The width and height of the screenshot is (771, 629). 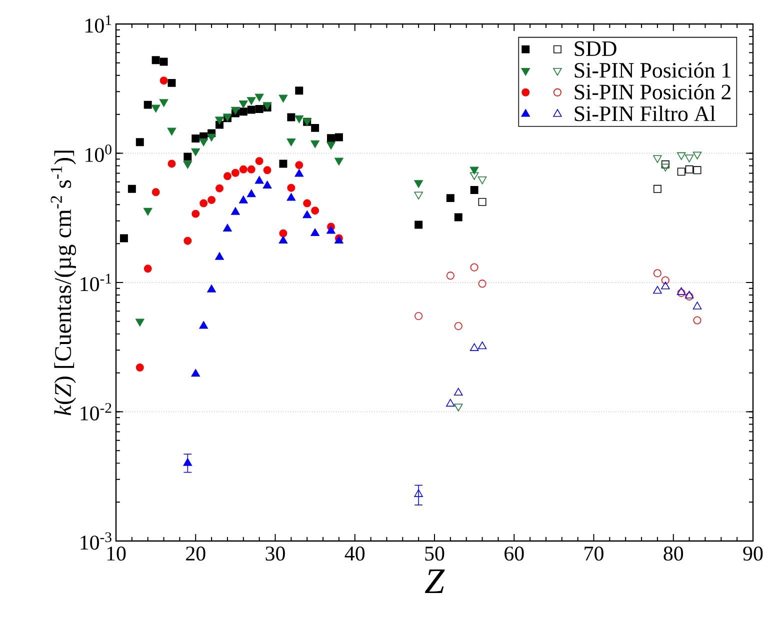 I want to click on y-axis-title: k(Z) [Cuentas/(µg cm$^{-2}$ s$^{-1}$)], so click(x=63, y=283).